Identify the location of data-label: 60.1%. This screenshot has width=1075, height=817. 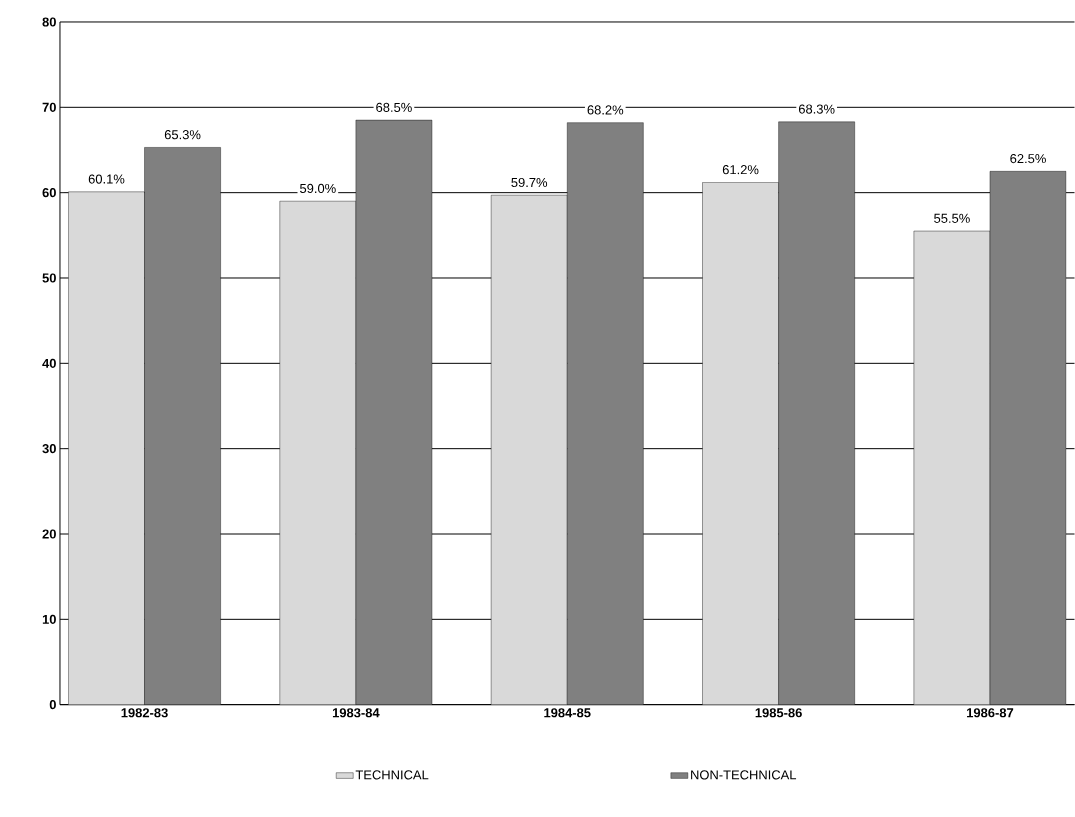
(106, 179).